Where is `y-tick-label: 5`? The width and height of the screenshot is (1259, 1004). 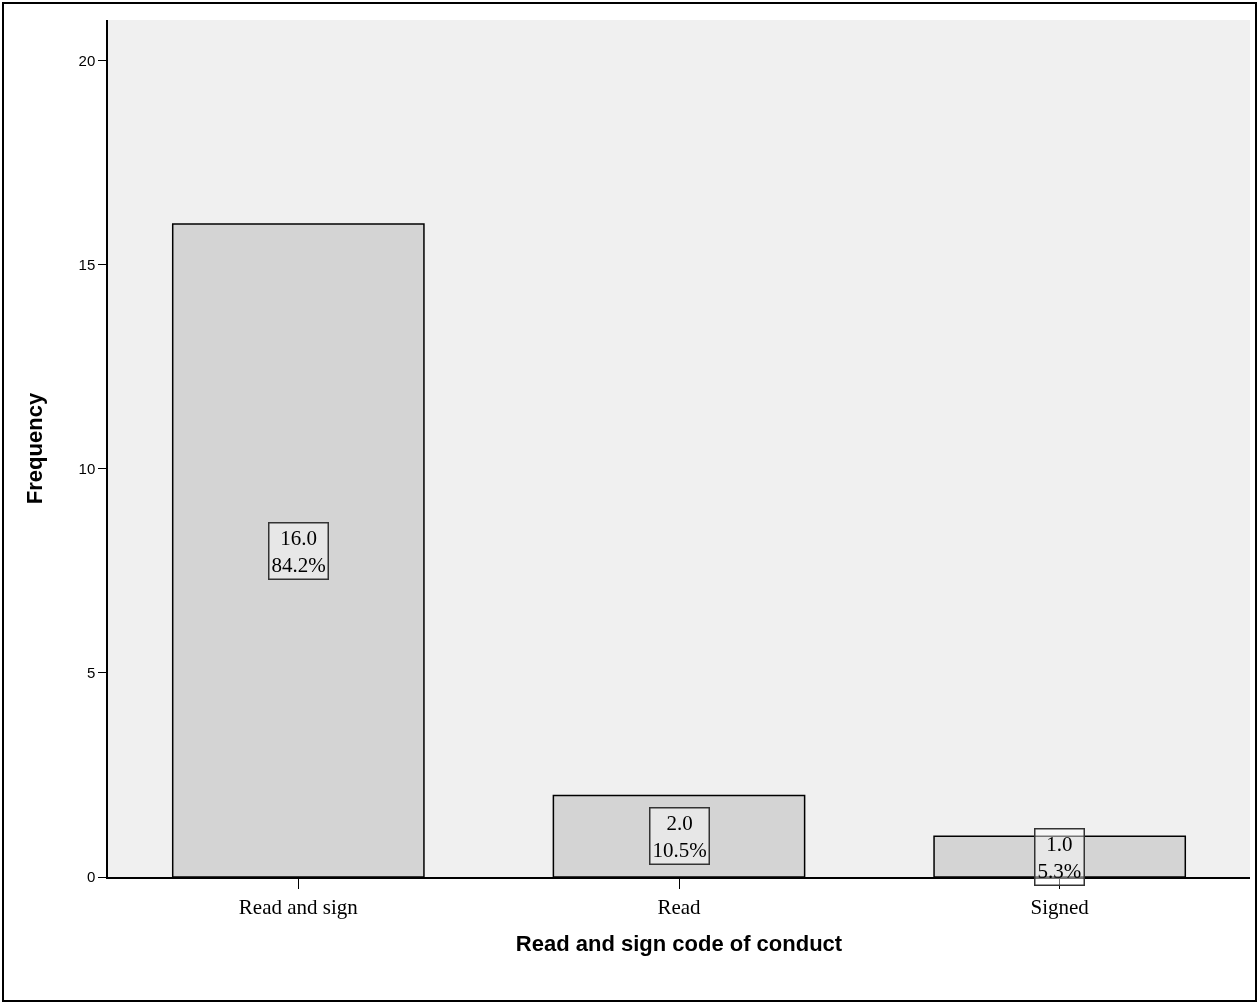 y-tick-label: 5 is located at coordinates (91, 673).